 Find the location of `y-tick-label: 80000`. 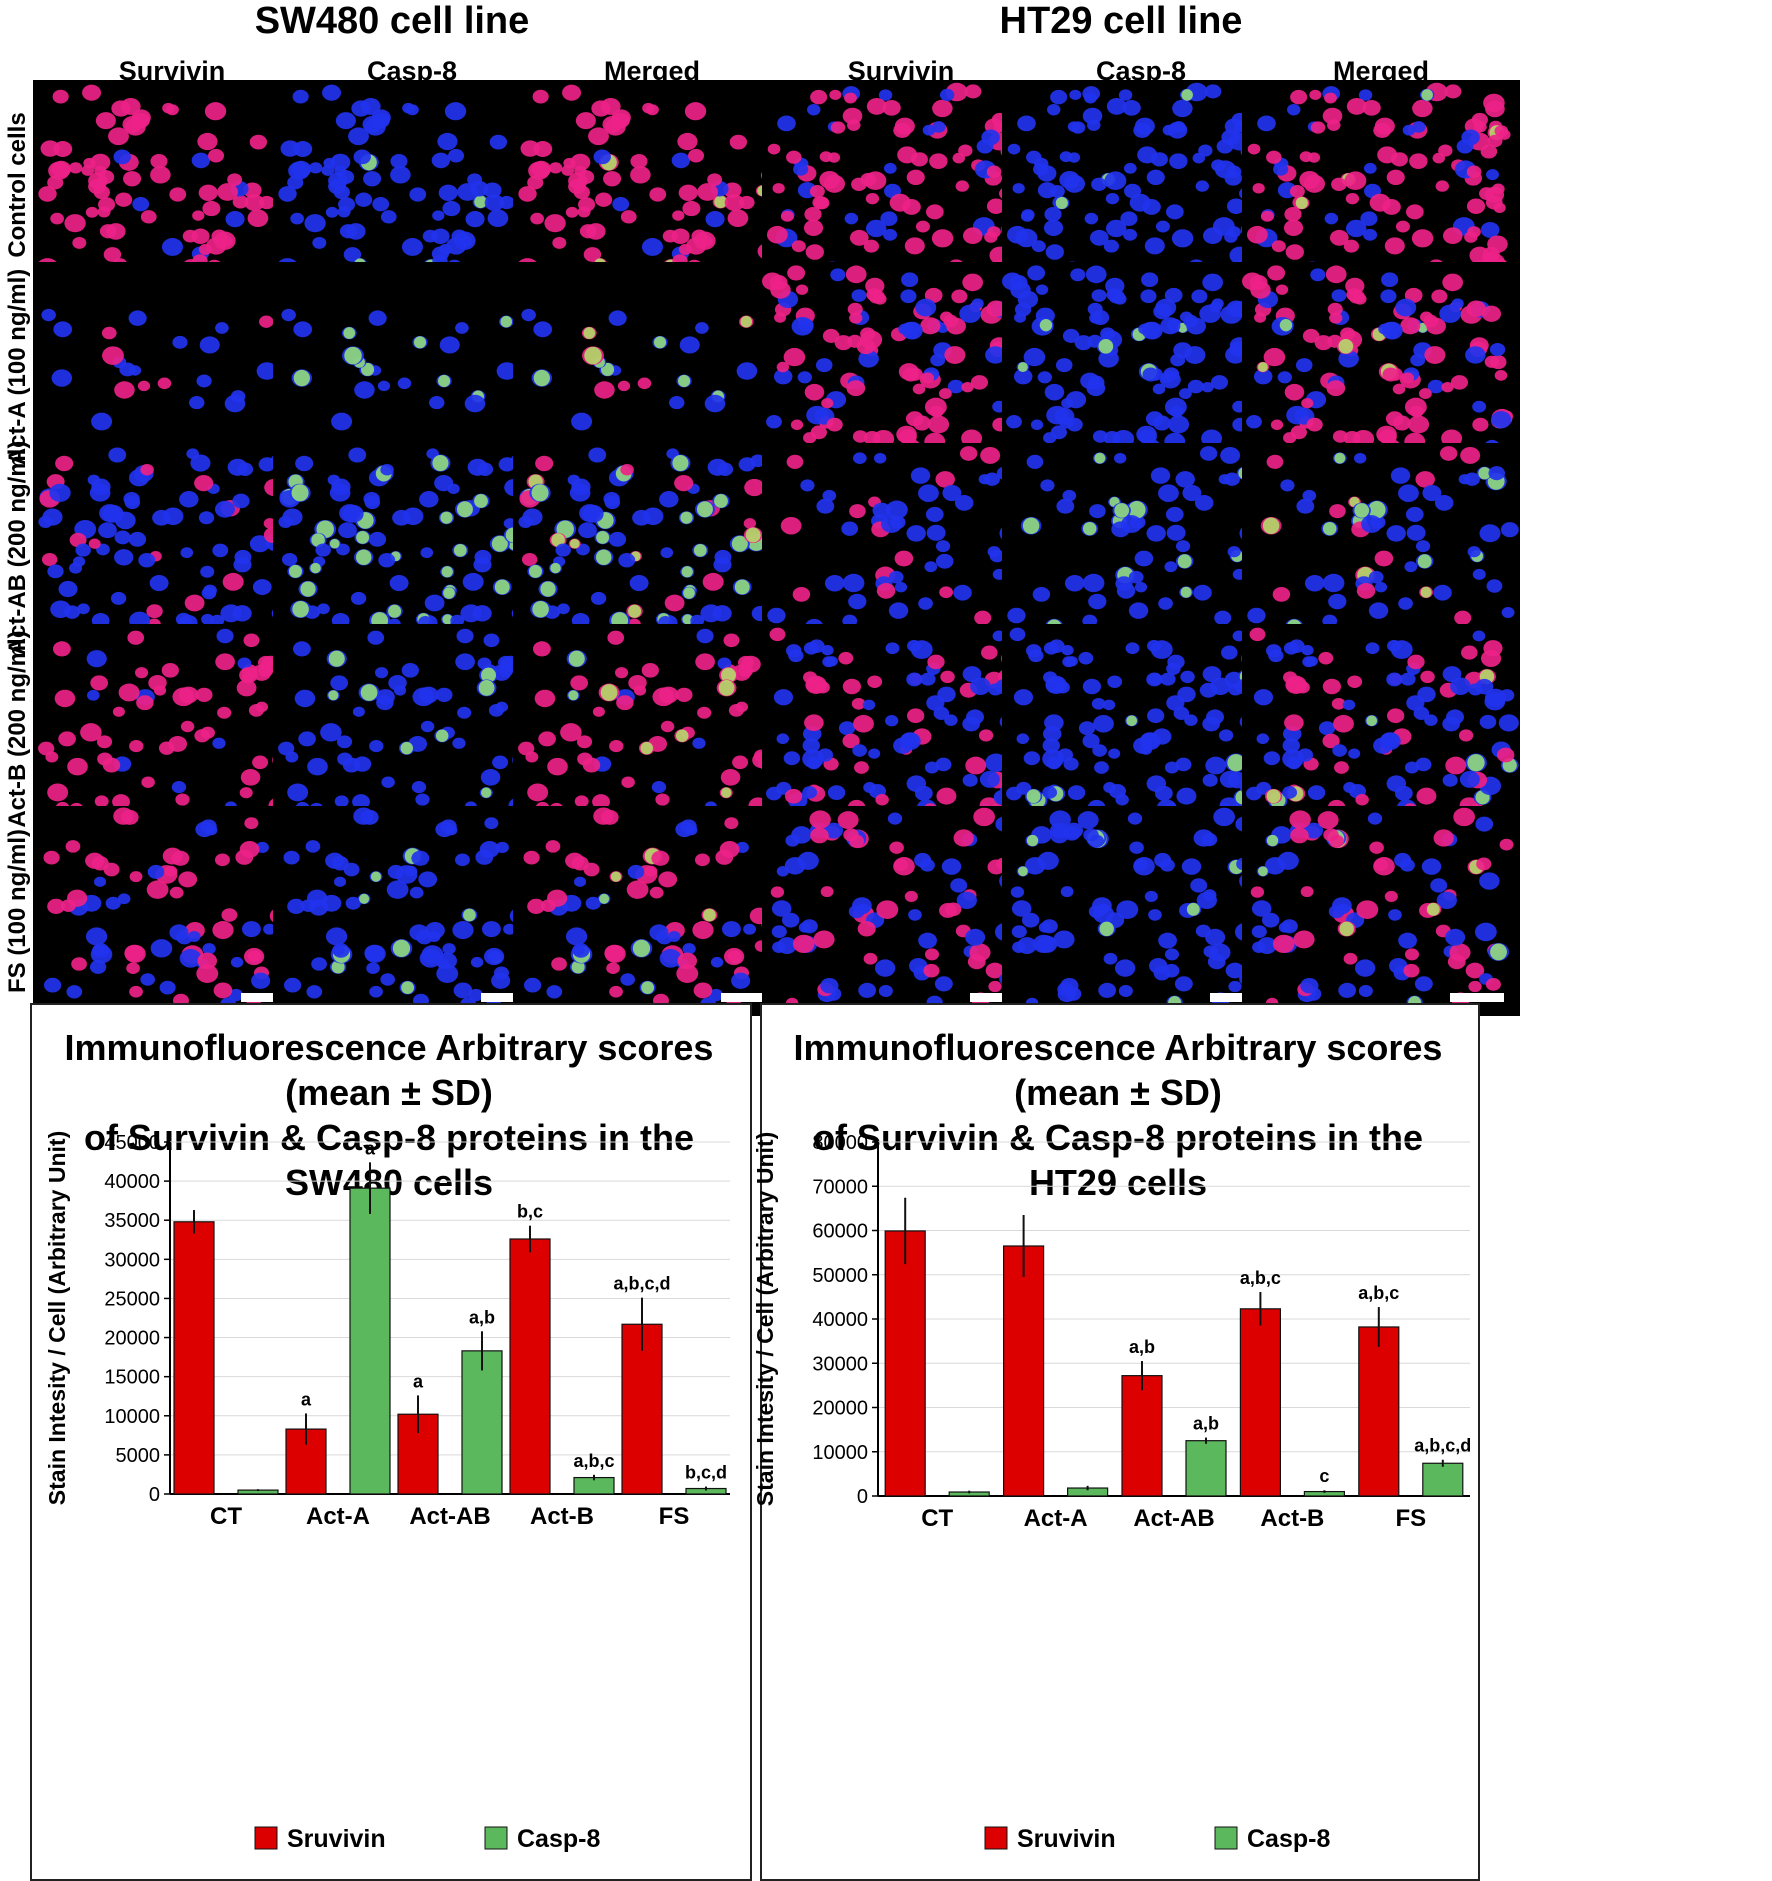

y-tick-label: 80000 is located at coordinates (840, 1143).